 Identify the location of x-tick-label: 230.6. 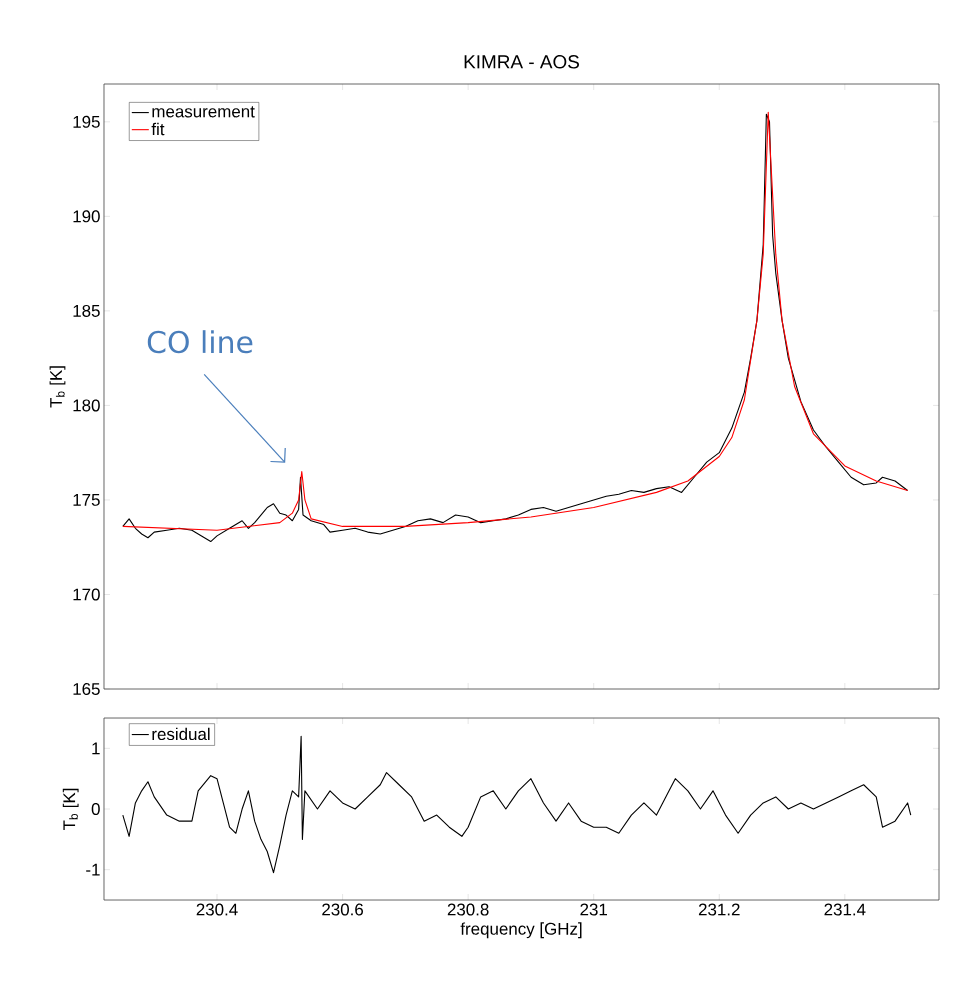
(343, 909).